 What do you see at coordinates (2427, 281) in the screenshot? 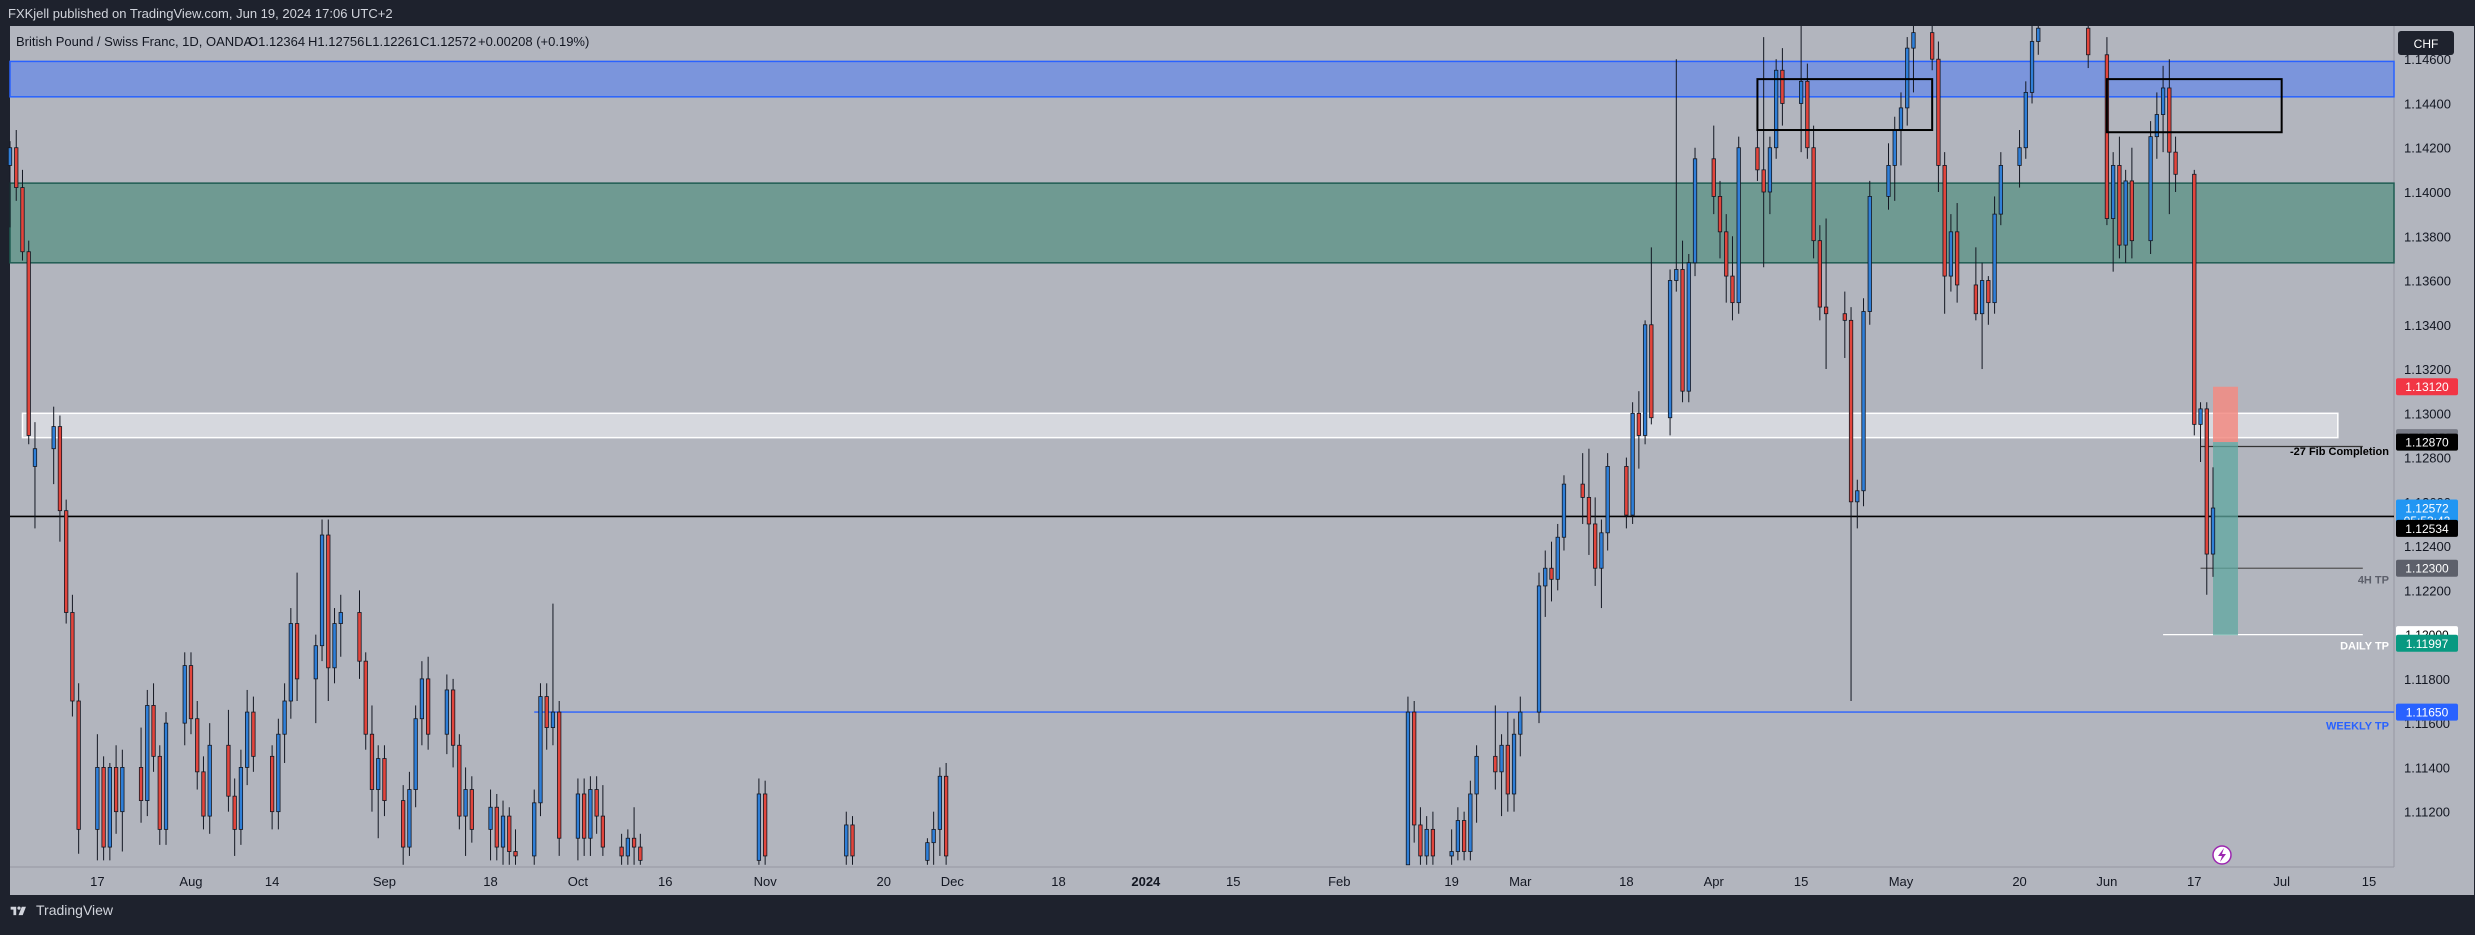
I see `price-tick: 1.13600` at bounding box center [2427, 281].